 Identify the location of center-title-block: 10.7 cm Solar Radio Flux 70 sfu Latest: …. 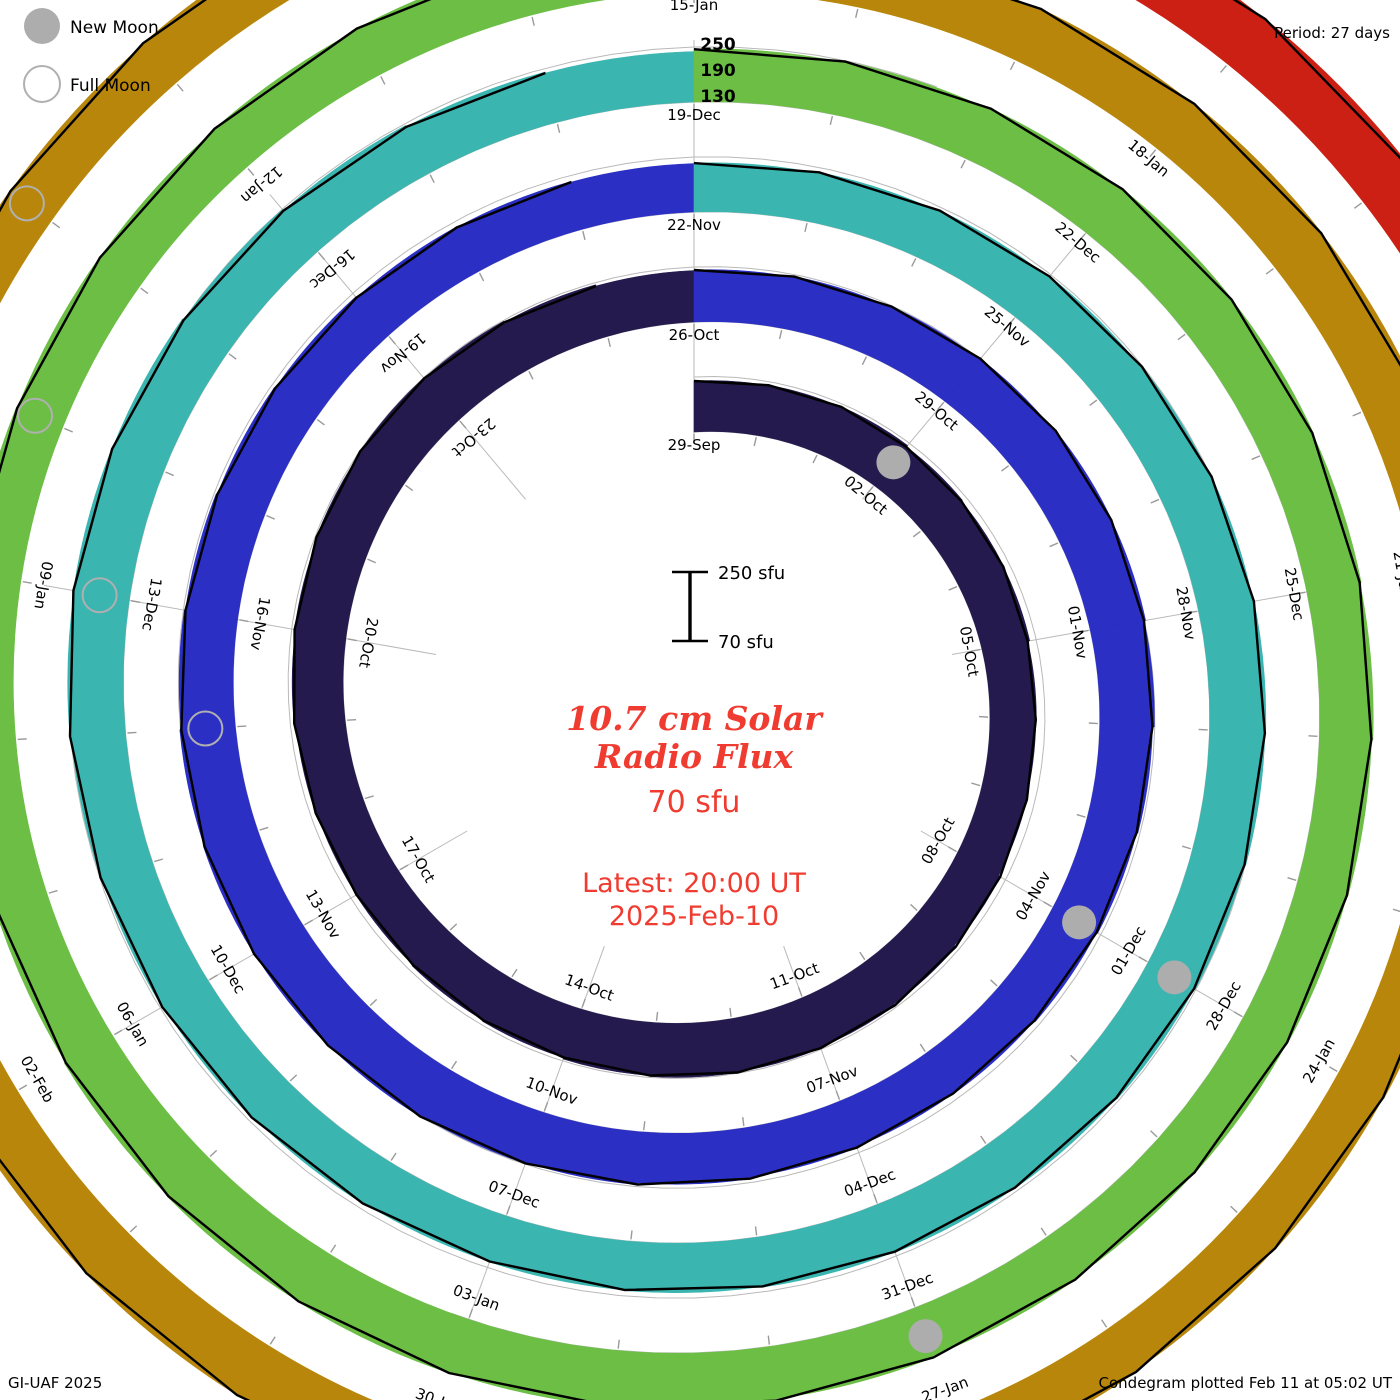
(695, 815).